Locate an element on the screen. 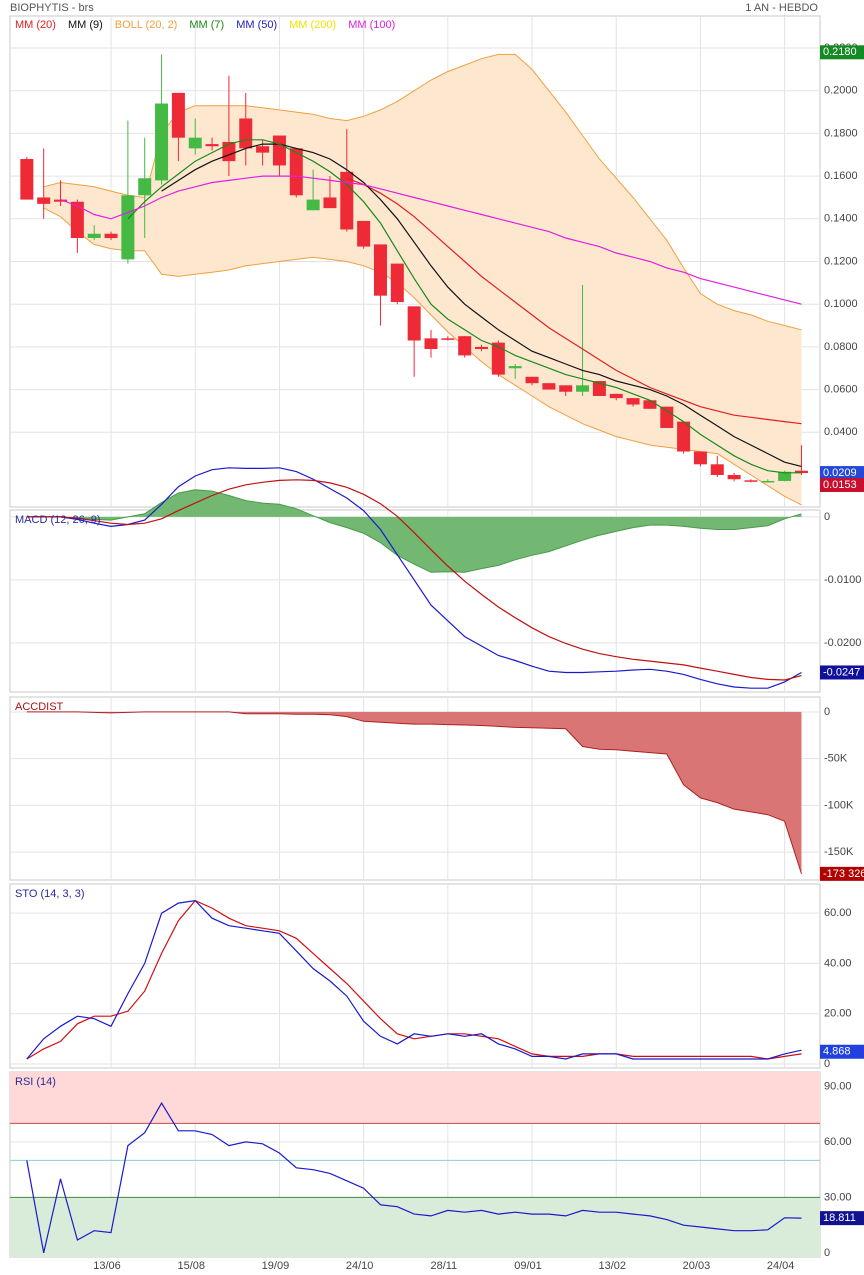 Image resolution: width=864 pixels, height=1275 pixels. y-tick-label: 0.2000 is located at coordinates (841, 91).